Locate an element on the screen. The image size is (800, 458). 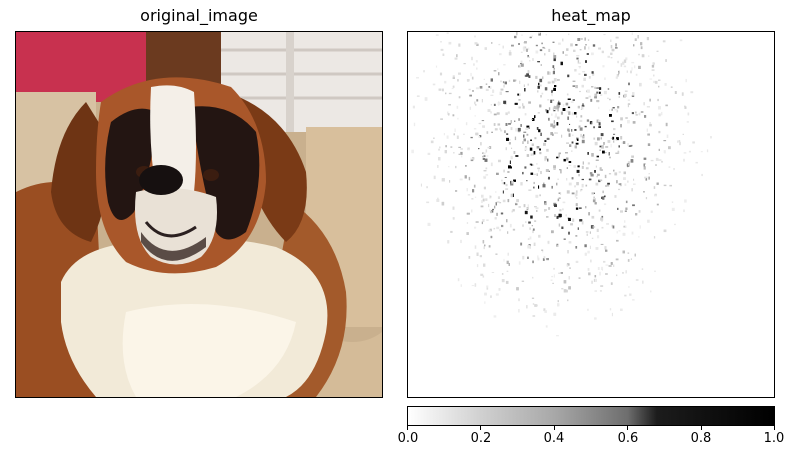
heat-map-title: heat_map is located at coordinates (591, 15).